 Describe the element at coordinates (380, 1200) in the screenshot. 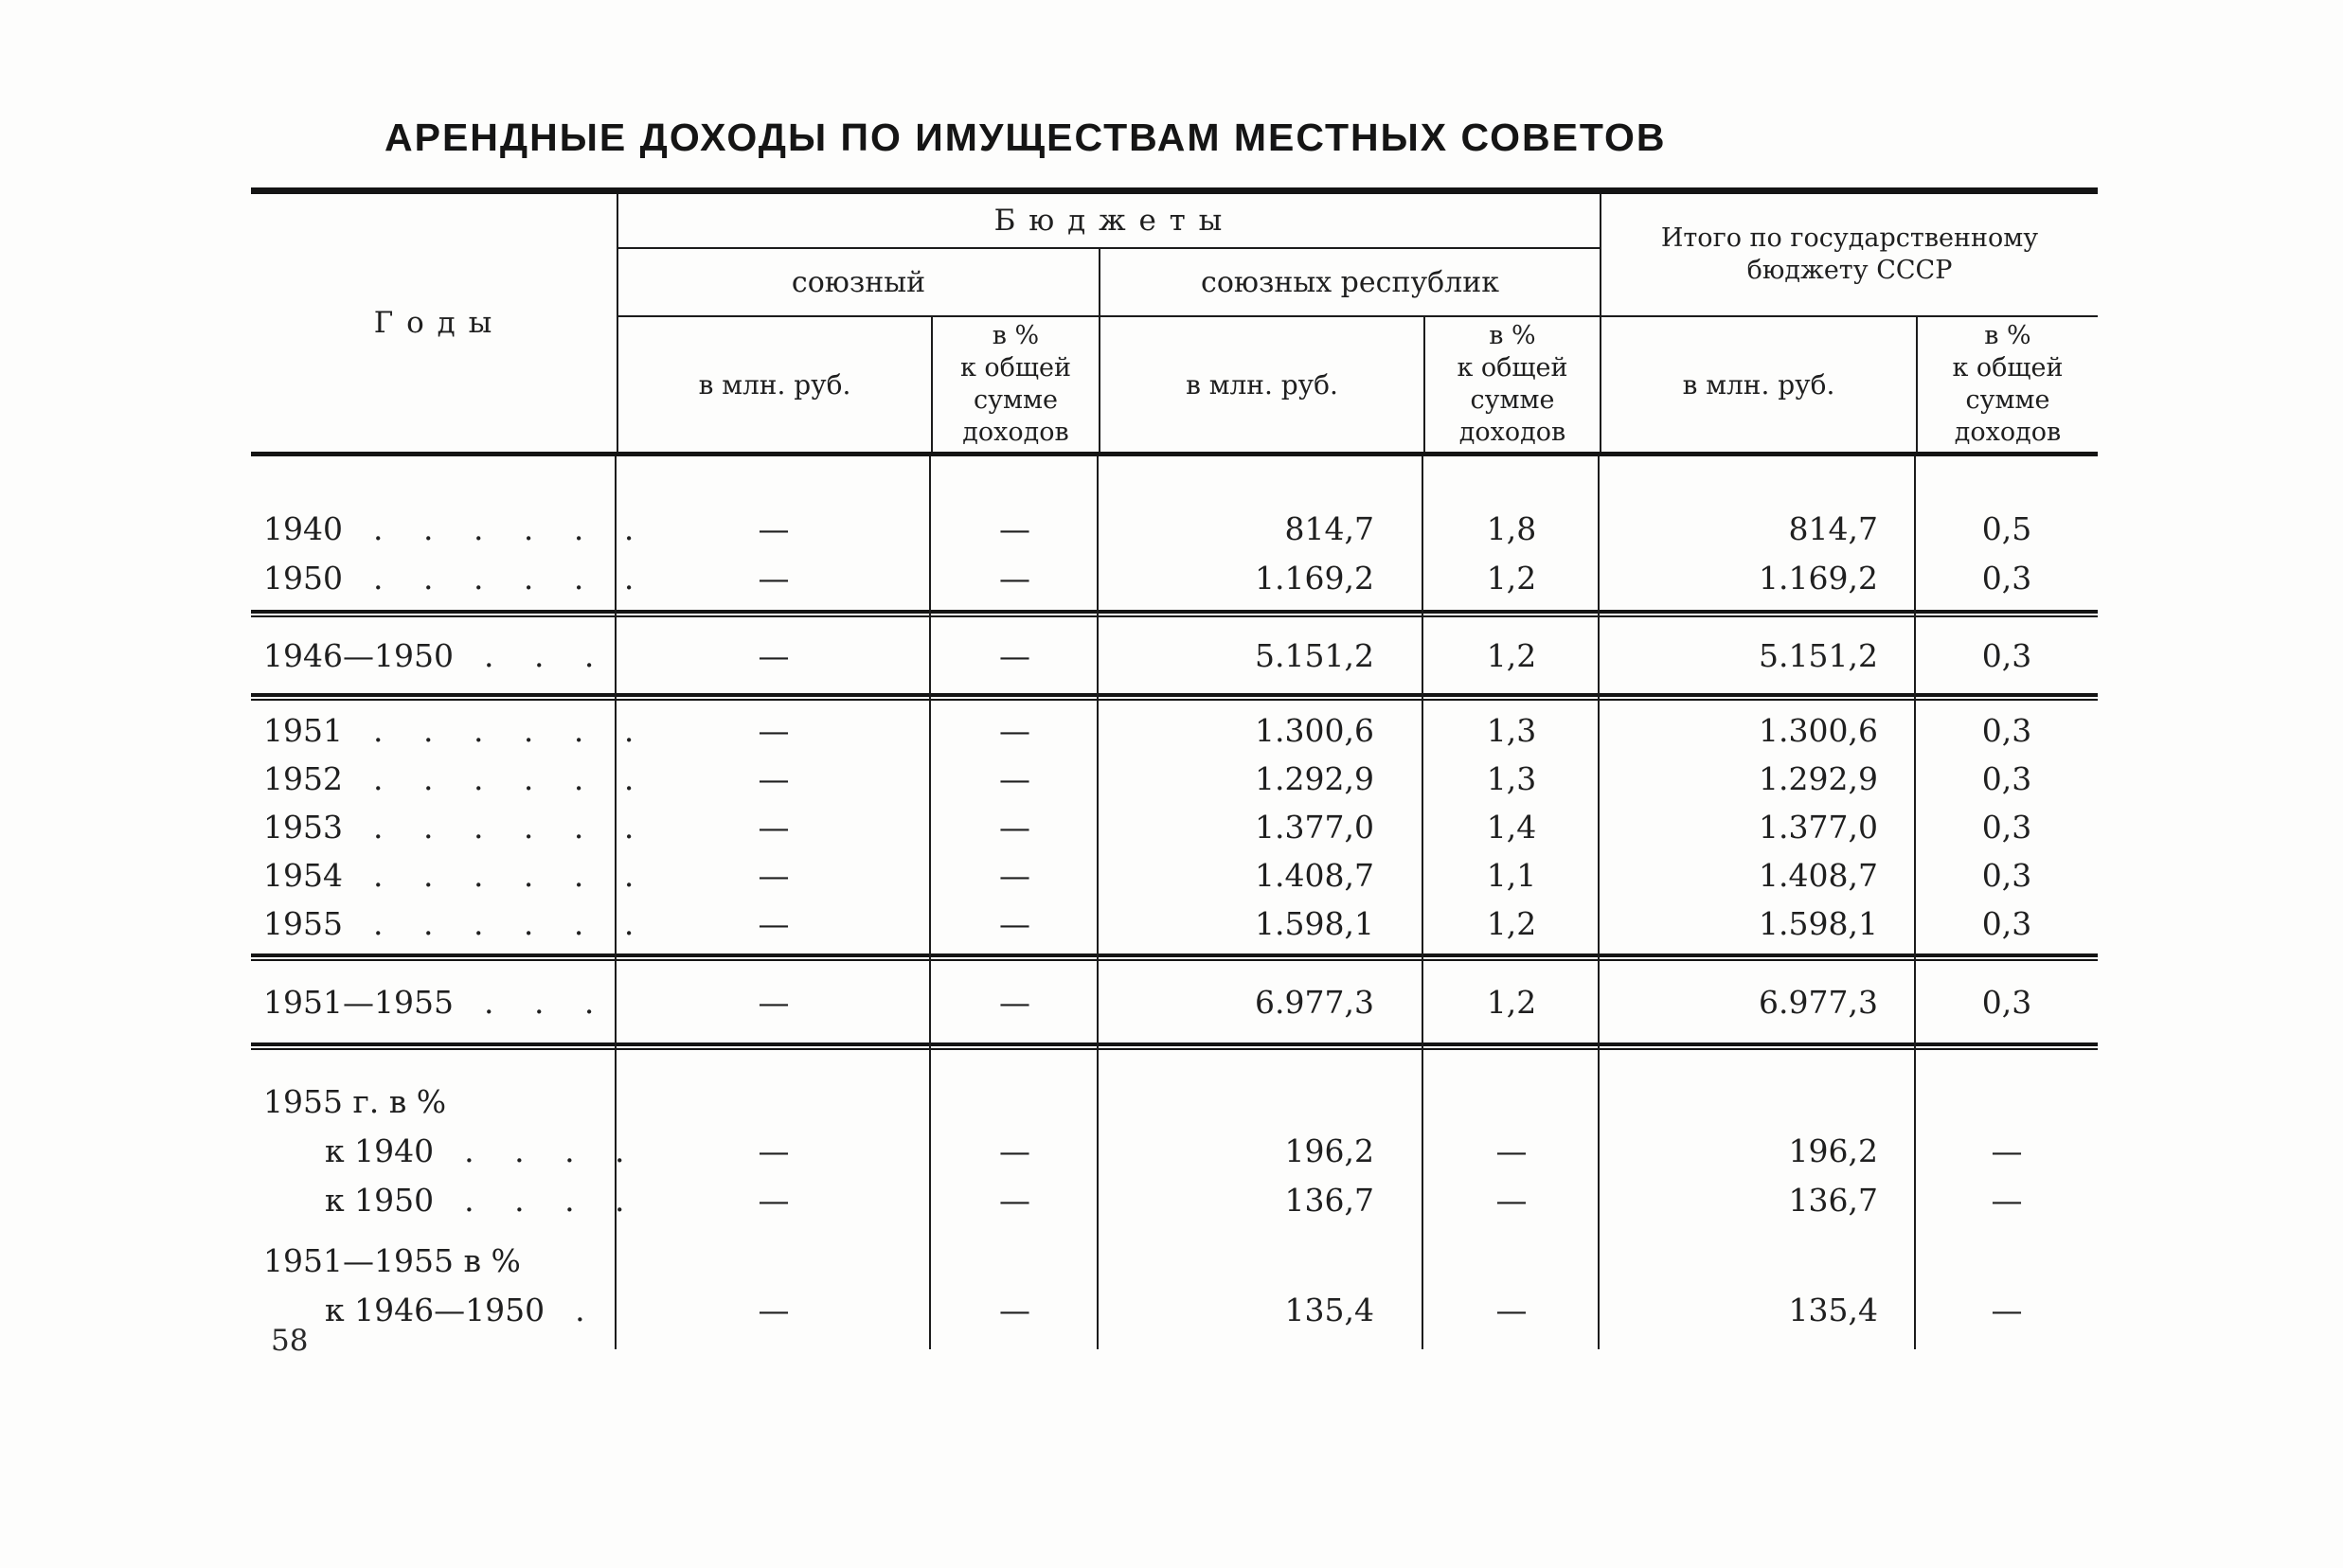

I see `row-label: к 1950` at that location.